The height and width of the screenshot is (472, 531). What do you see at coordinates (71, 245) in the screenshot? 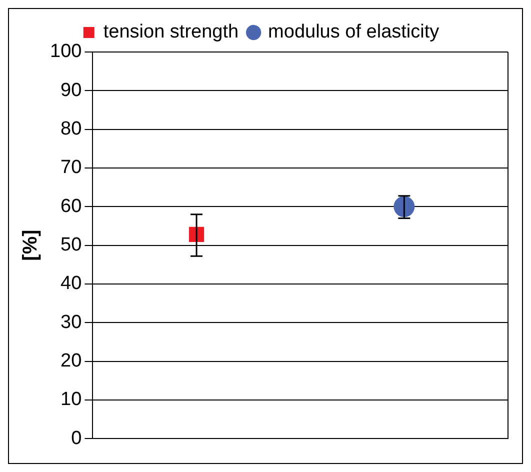
I see `y-tick-label: 50` at bounding box center [71, 245].